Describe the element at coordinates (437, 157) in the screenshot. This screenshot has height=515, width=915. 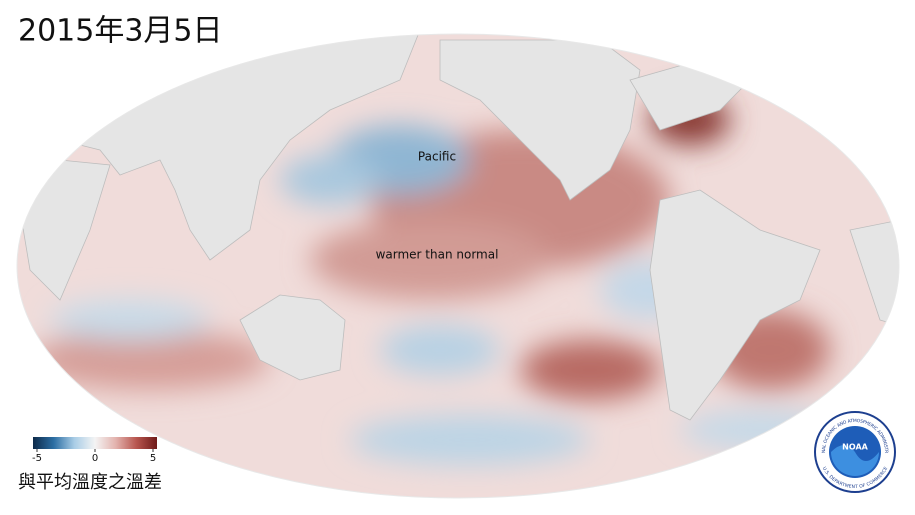
I see `map-label: Pacific` at that location.